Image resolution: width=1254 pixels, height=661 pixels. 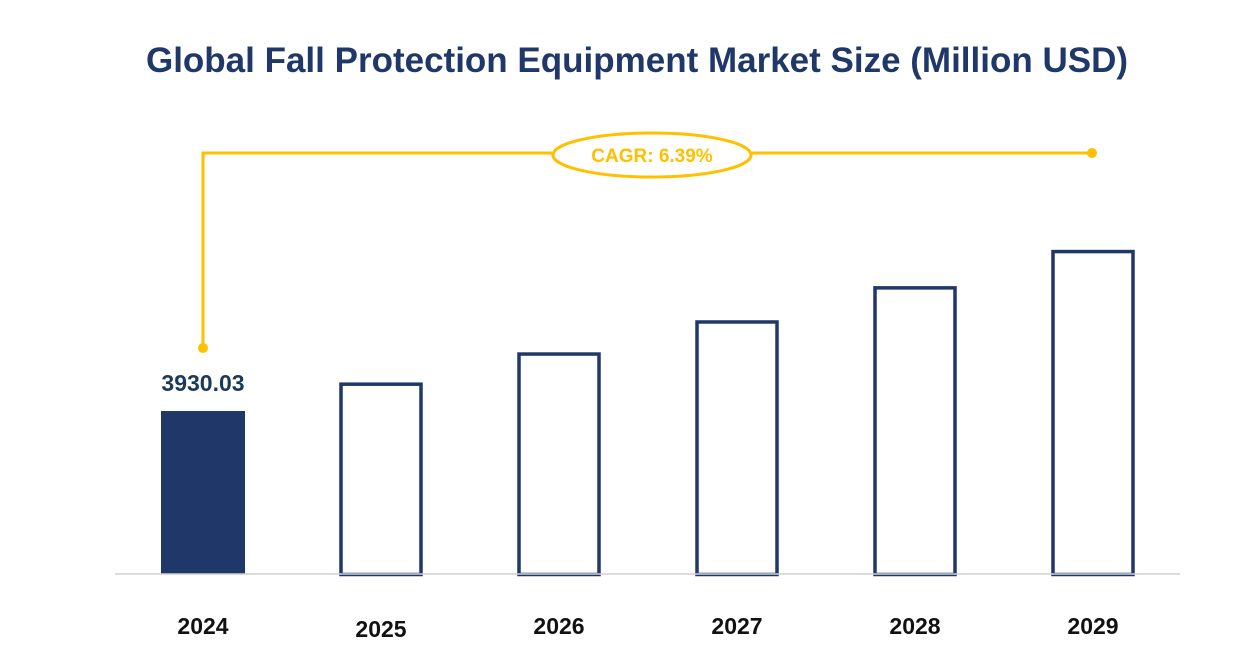 What do you see at coordinates (203, 348) in the screenshot?
I see `cagr-start-dot` at bounding box center [203, 348].